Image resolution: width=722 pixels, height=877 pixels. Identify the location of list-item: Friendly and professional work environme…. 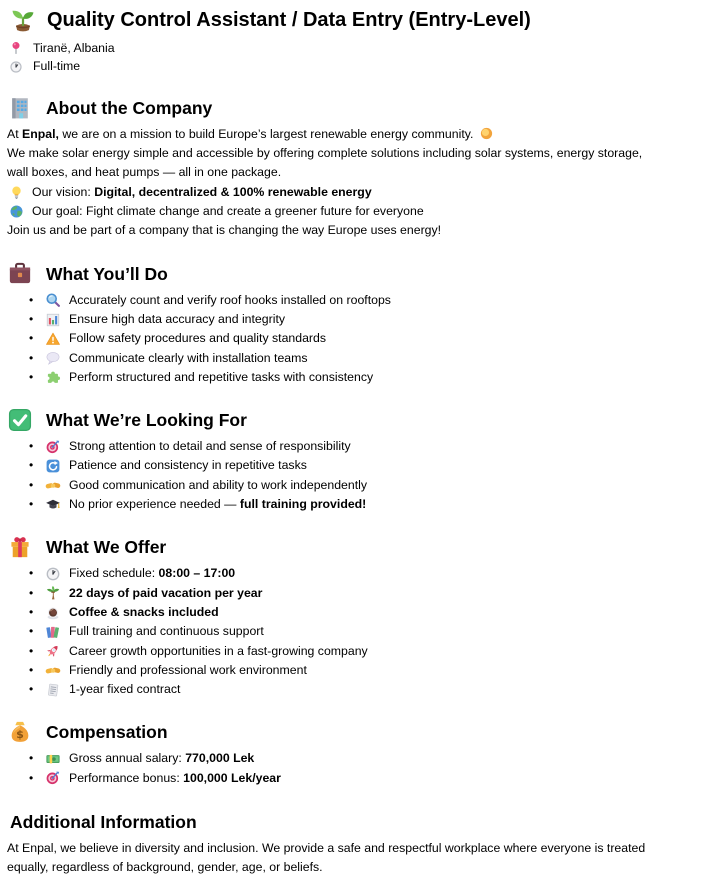
(360, 670).